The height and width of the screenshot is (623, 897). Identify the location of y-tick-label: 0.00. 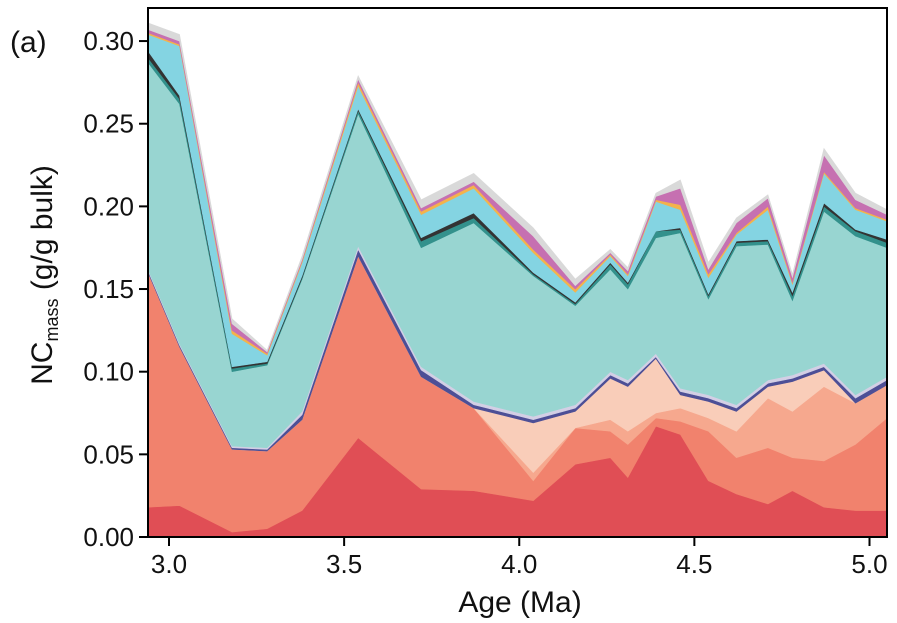
(108, 537).